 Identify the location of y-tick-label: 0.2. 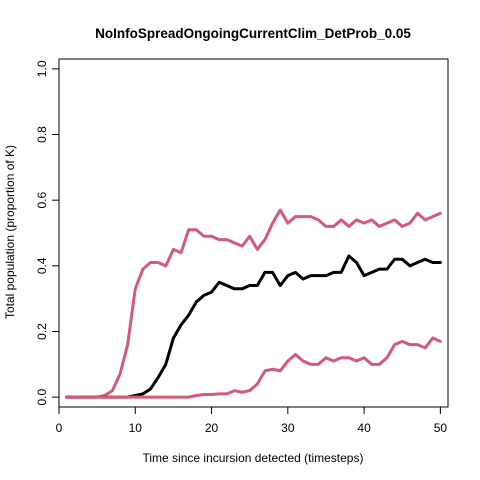
(42, 331).